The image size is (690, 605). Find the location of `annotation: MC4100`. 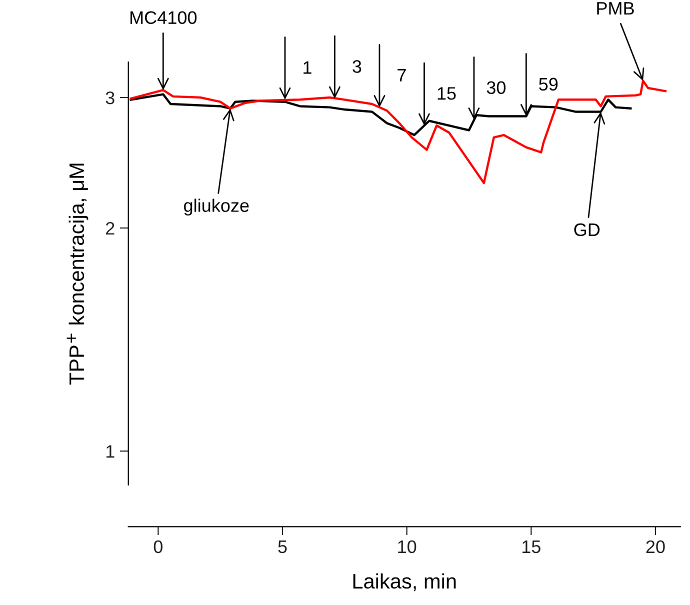

annotation: MC4100 is located at coordinates (163, 17).